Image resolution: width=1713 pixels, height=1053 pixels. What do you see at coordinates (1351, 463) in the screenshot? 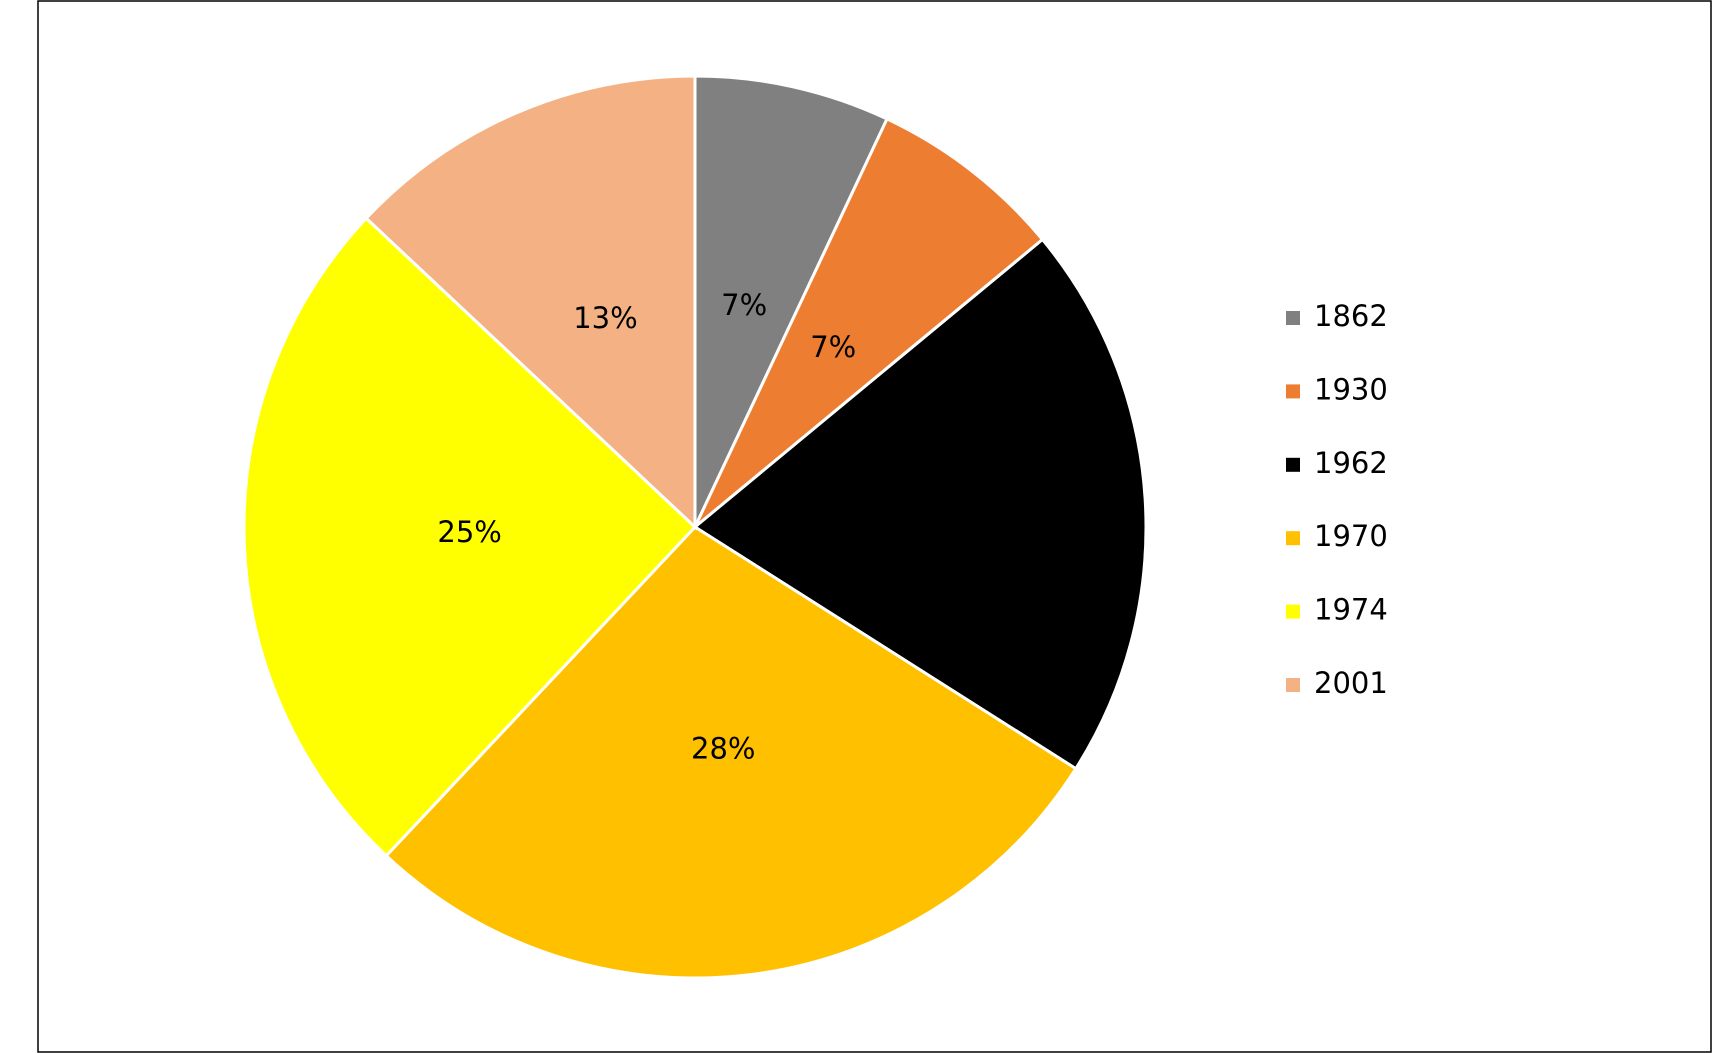
I see `legend-label: 1962` at bounding box center [1351, 463].